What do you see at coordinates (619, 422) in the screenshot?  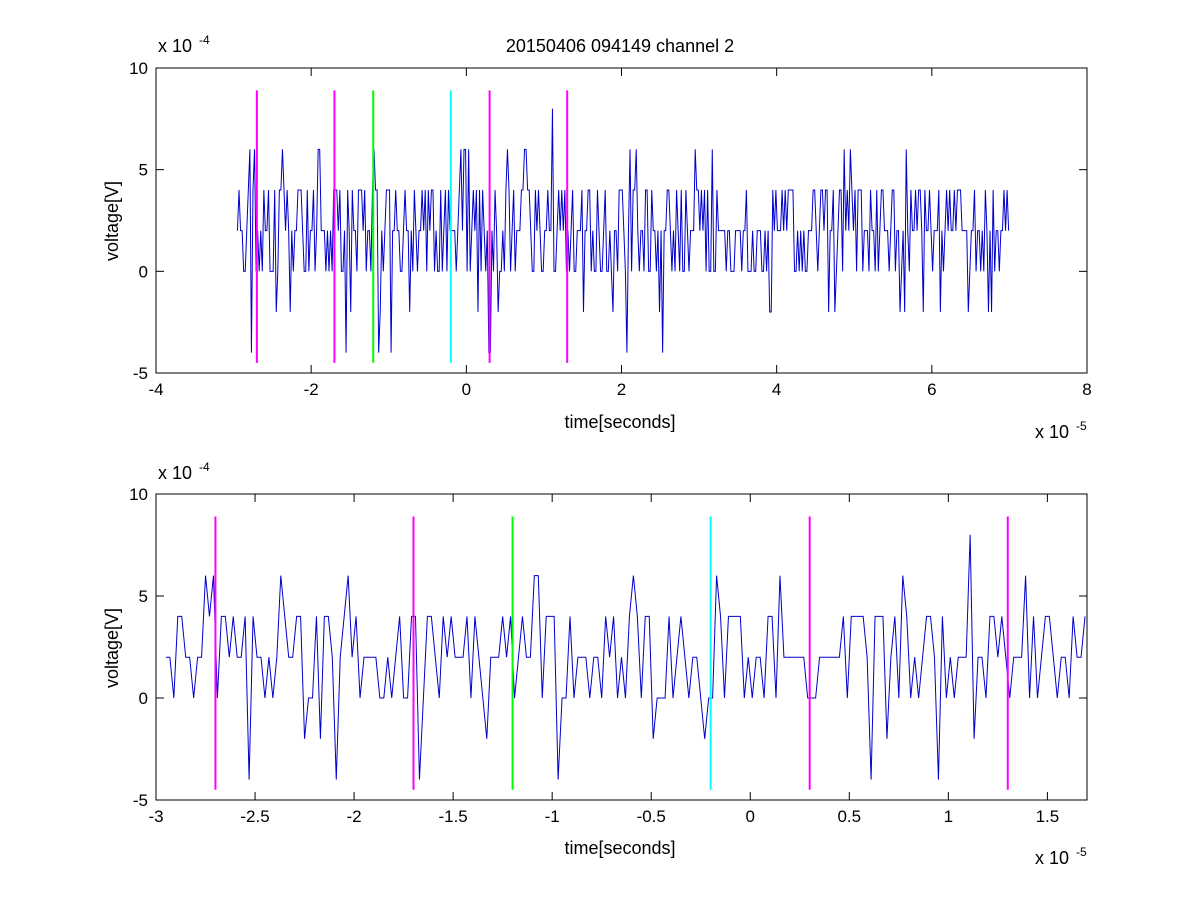 I see `top-chart-x-axis-label: time[seconds]` at bounding box center [619, 422].